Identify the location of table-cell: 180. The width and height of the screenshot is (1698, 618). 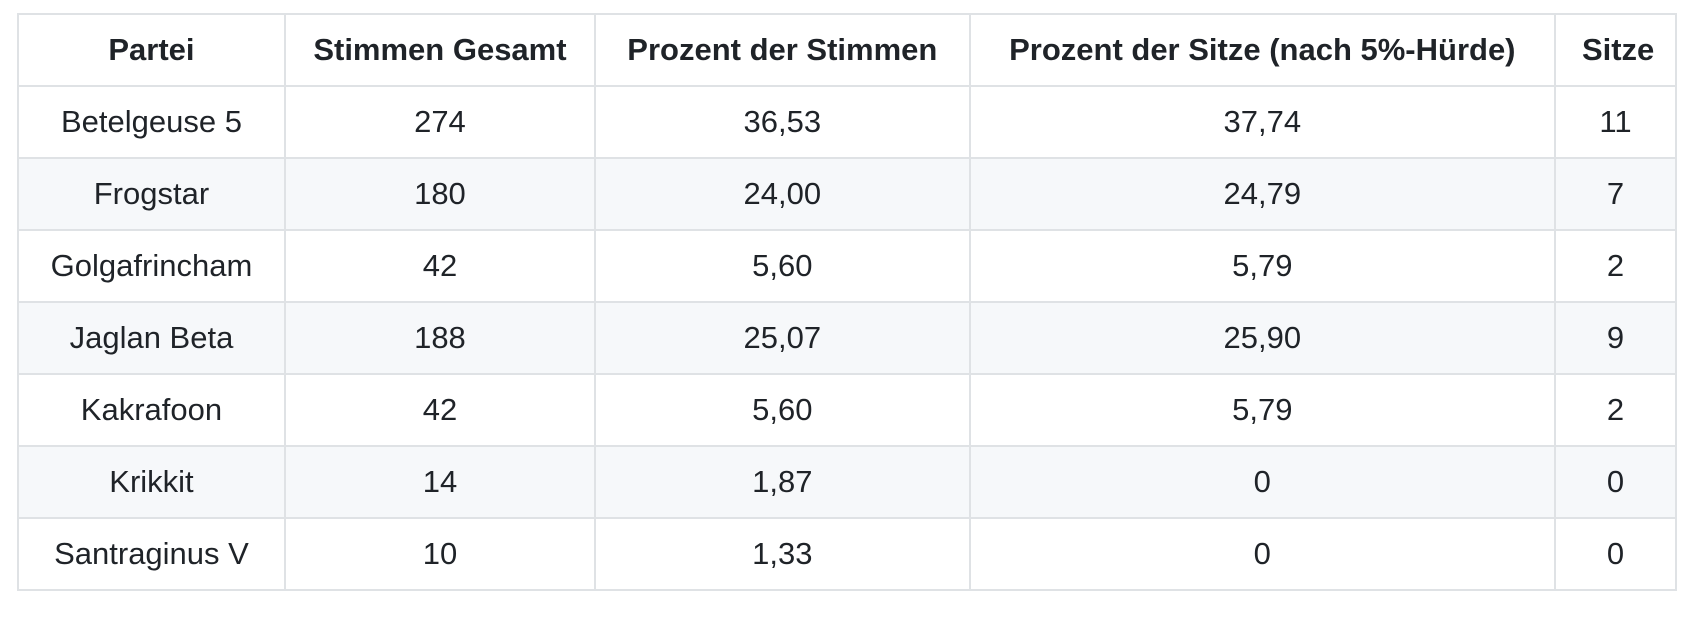
(439, 194).